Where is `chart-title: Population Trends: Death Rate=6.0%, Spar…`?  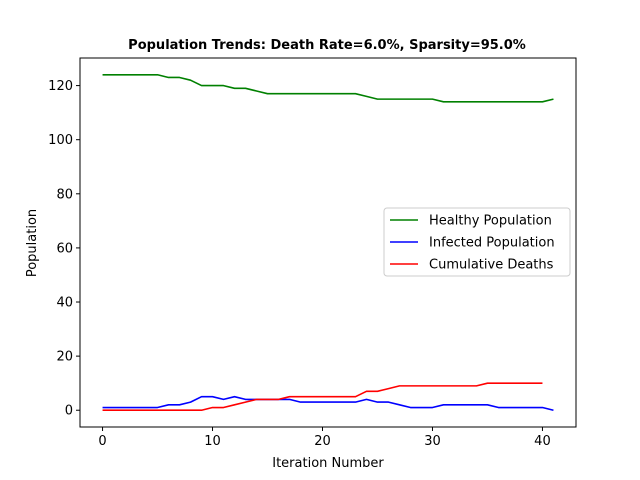 chart-title: Population Trends: Death Rate=6.0%, Spar… is located at coordinates (327, 45).